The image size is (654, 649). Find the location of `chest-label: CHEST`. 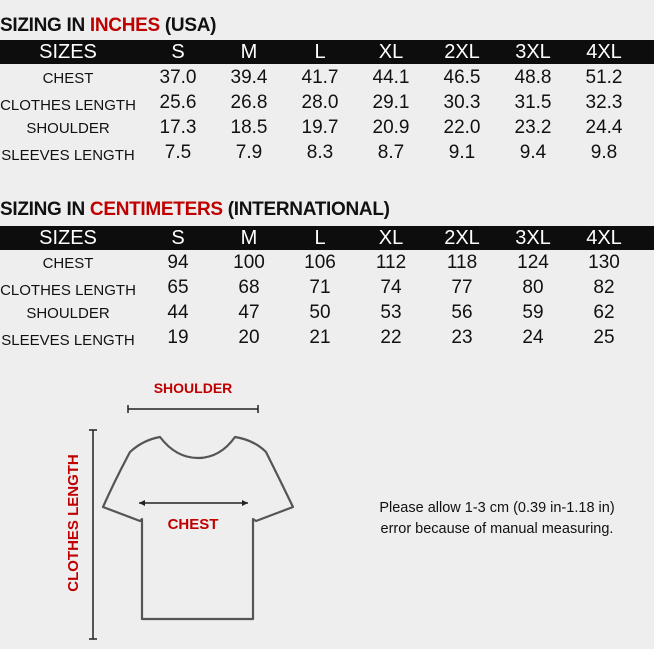

chest-label: CHEST is located at coordinates (193, 524).